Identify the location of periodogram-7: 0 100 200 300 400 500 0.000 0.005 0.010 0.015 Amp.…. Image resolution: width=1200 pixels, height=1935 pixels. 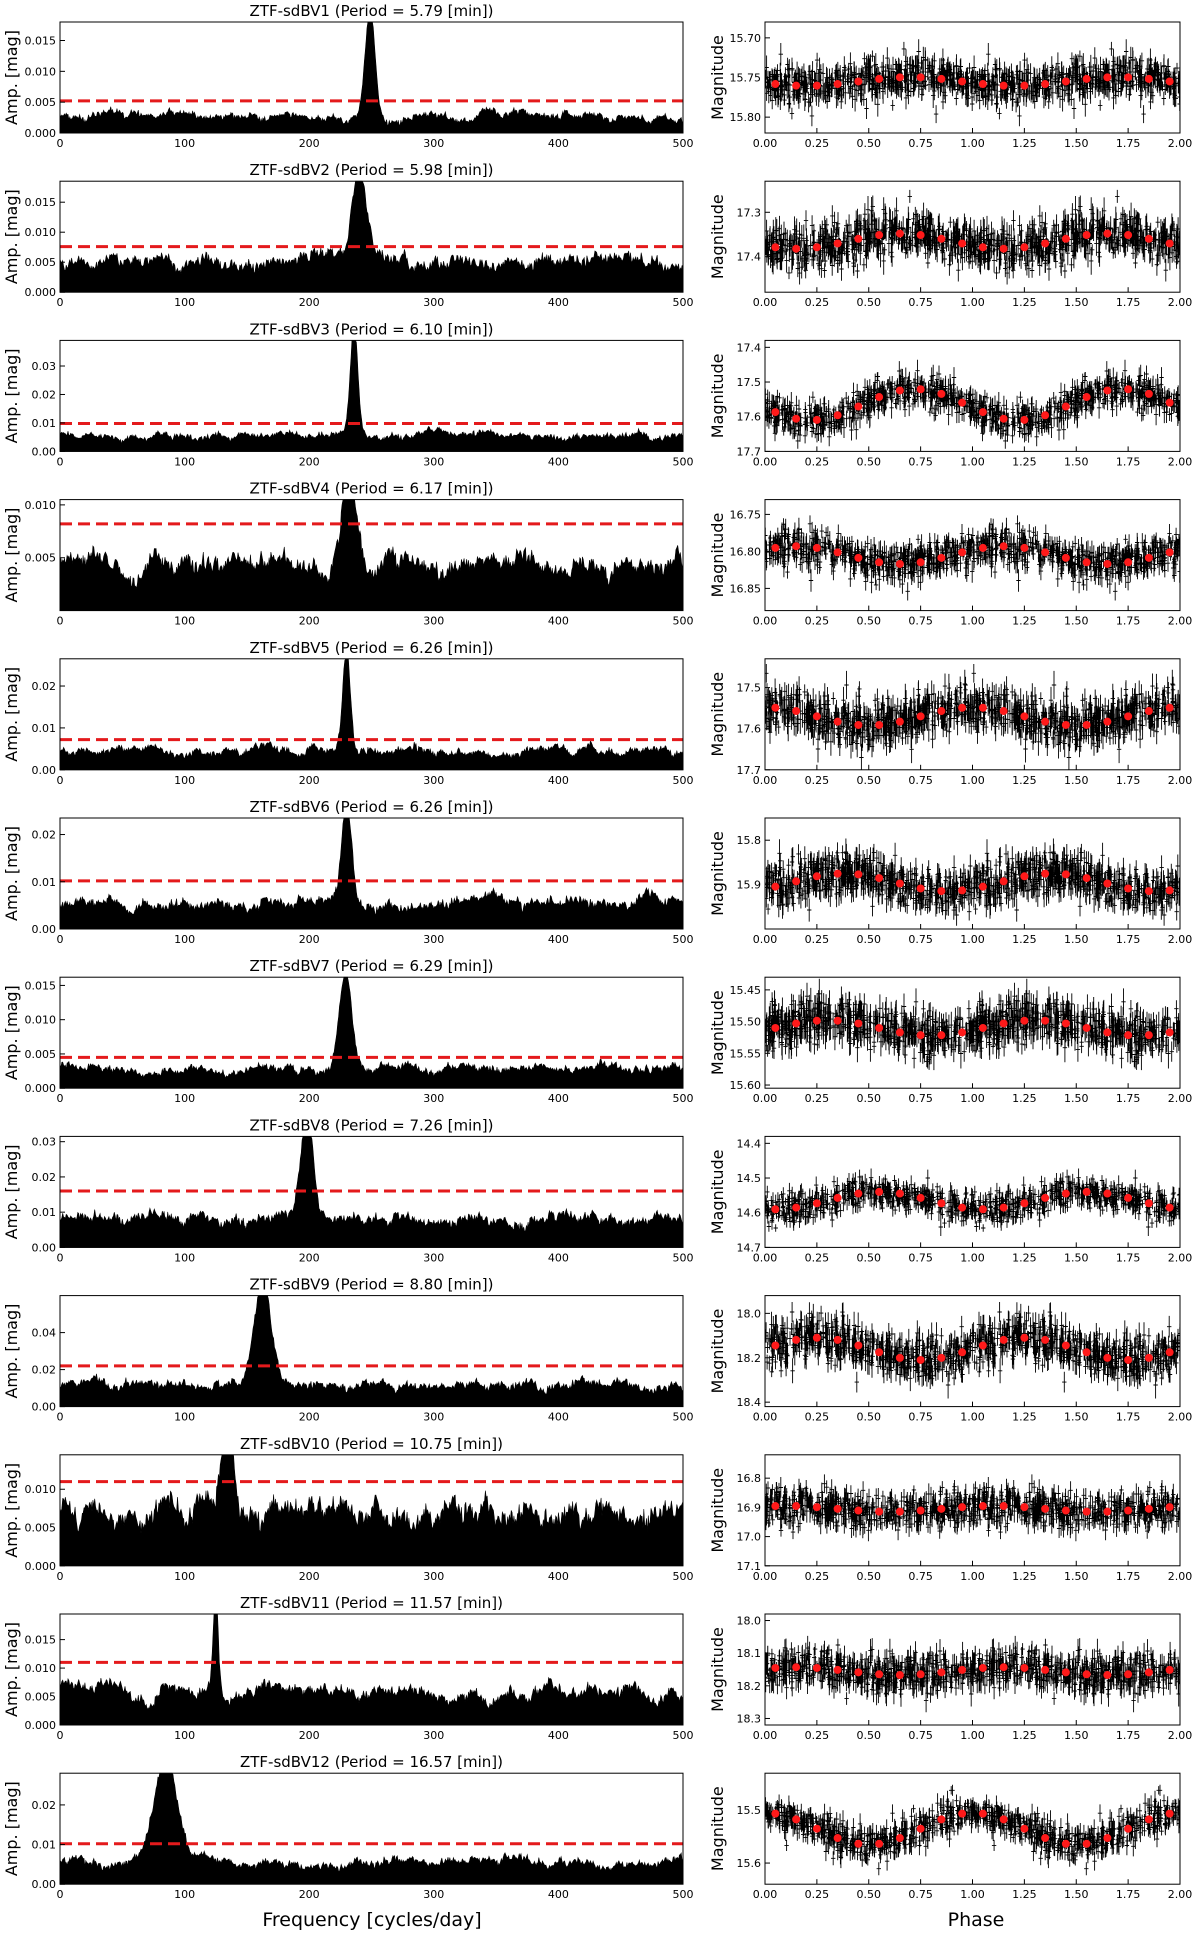
(348, 1040).